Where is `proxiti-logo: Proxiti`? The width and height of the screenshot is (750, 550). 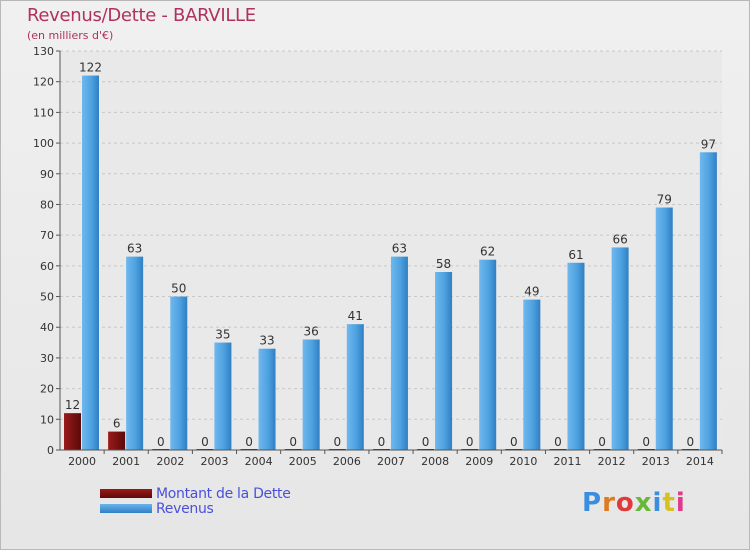
proxiti-logo: Proxiti is located at coordinates (634, 503).